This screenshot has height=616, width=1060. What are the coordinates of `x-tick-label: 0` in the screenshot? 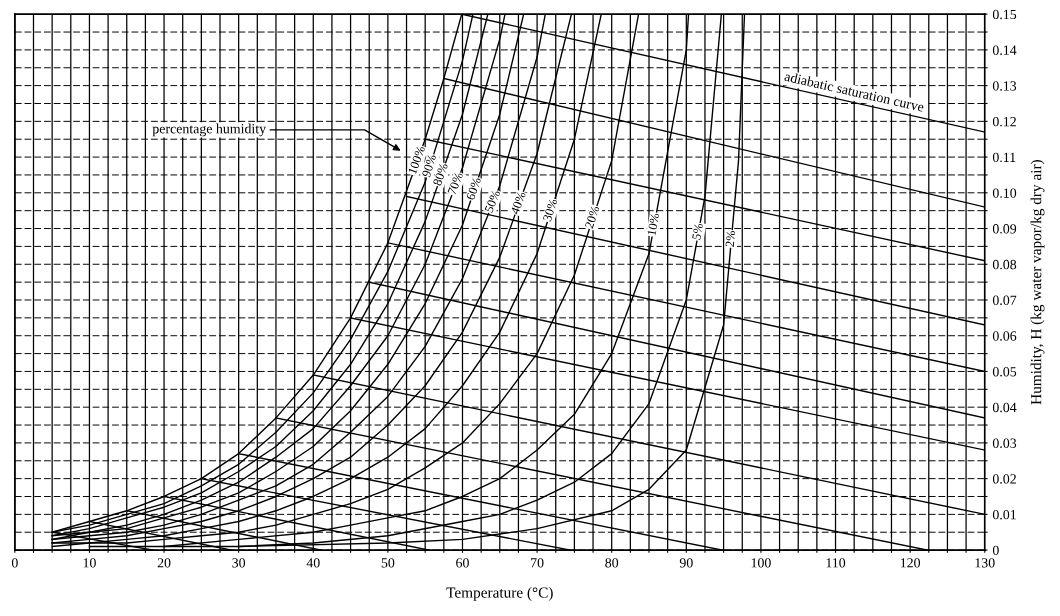 It's located at (14, 563).